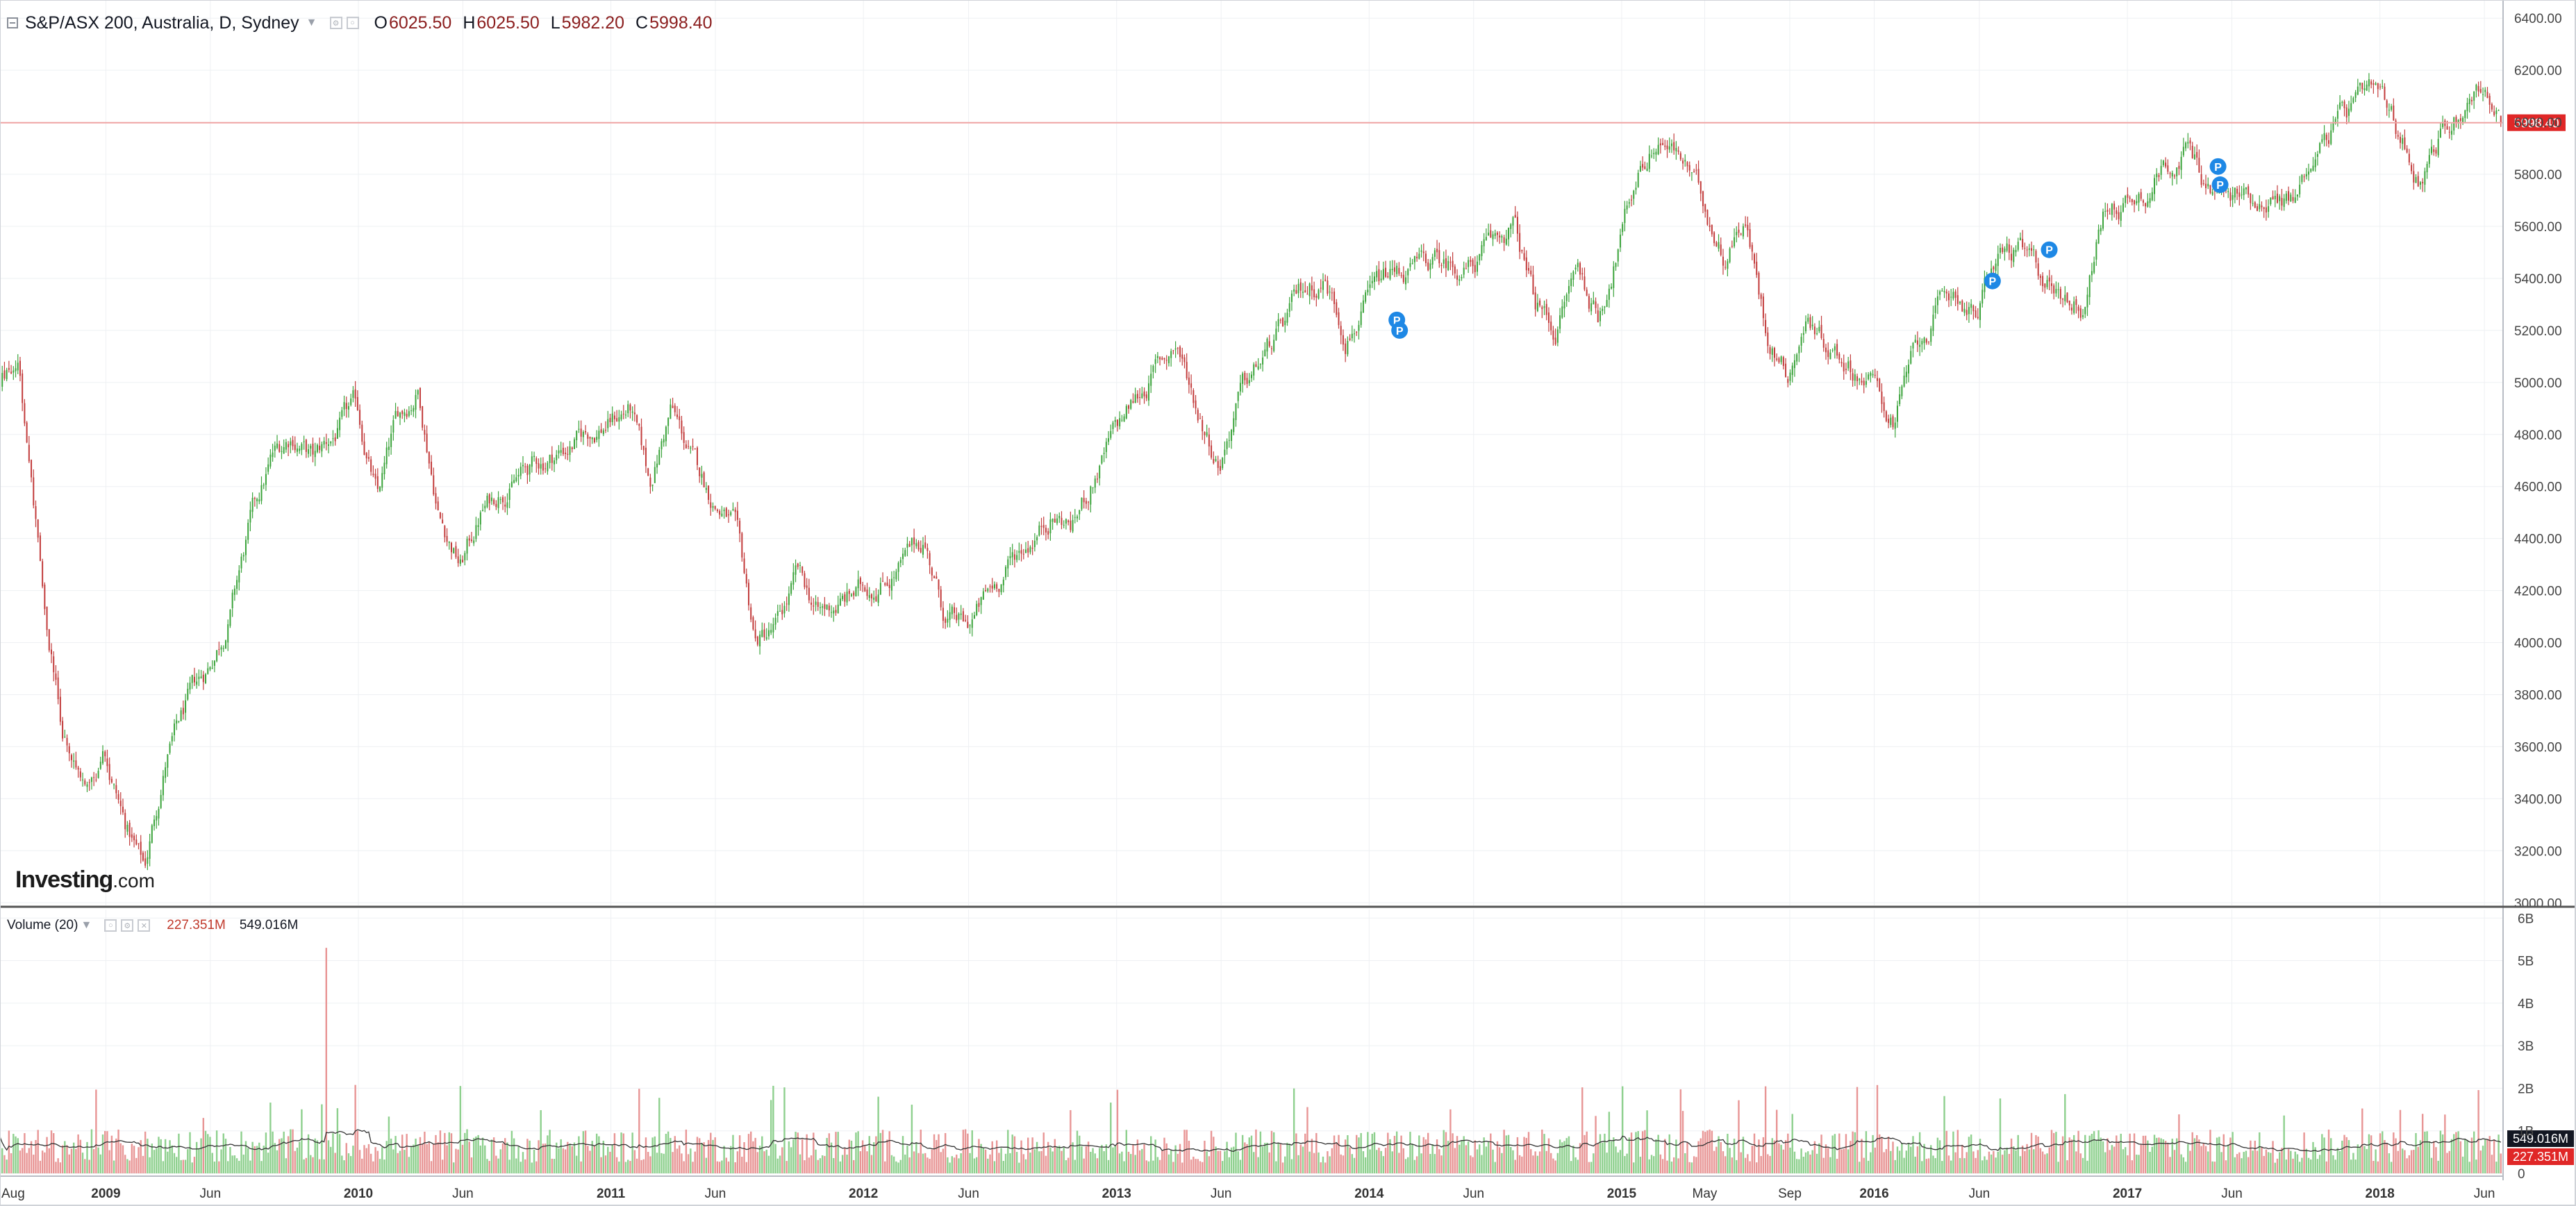 This screenshot has height=1206, width=2576. I want to click on volume-ma-line, so click(1251, 1140).